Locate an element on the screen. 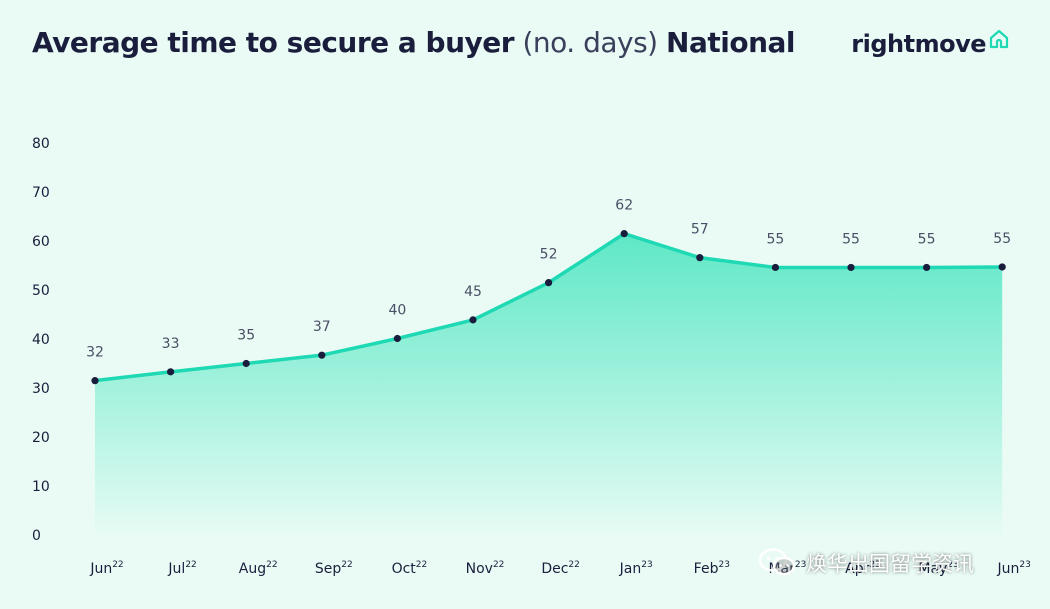 The height and width of the screenshot is (609, 1050). x-tick-label: May23 is located at coordinates (938, 568).